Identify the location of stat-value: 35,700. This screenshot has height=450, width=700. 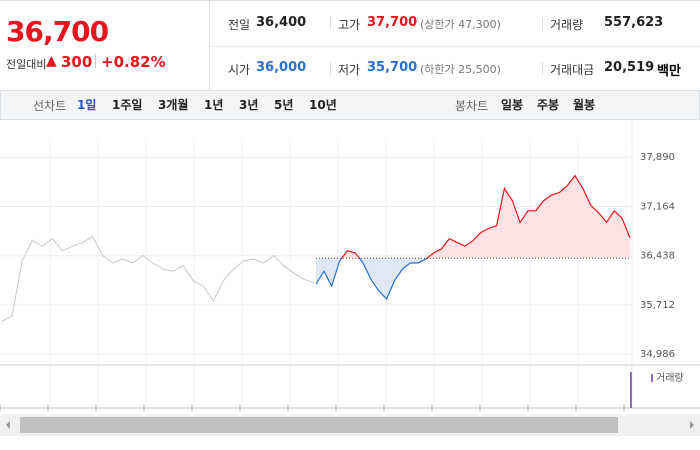
(392, 67).